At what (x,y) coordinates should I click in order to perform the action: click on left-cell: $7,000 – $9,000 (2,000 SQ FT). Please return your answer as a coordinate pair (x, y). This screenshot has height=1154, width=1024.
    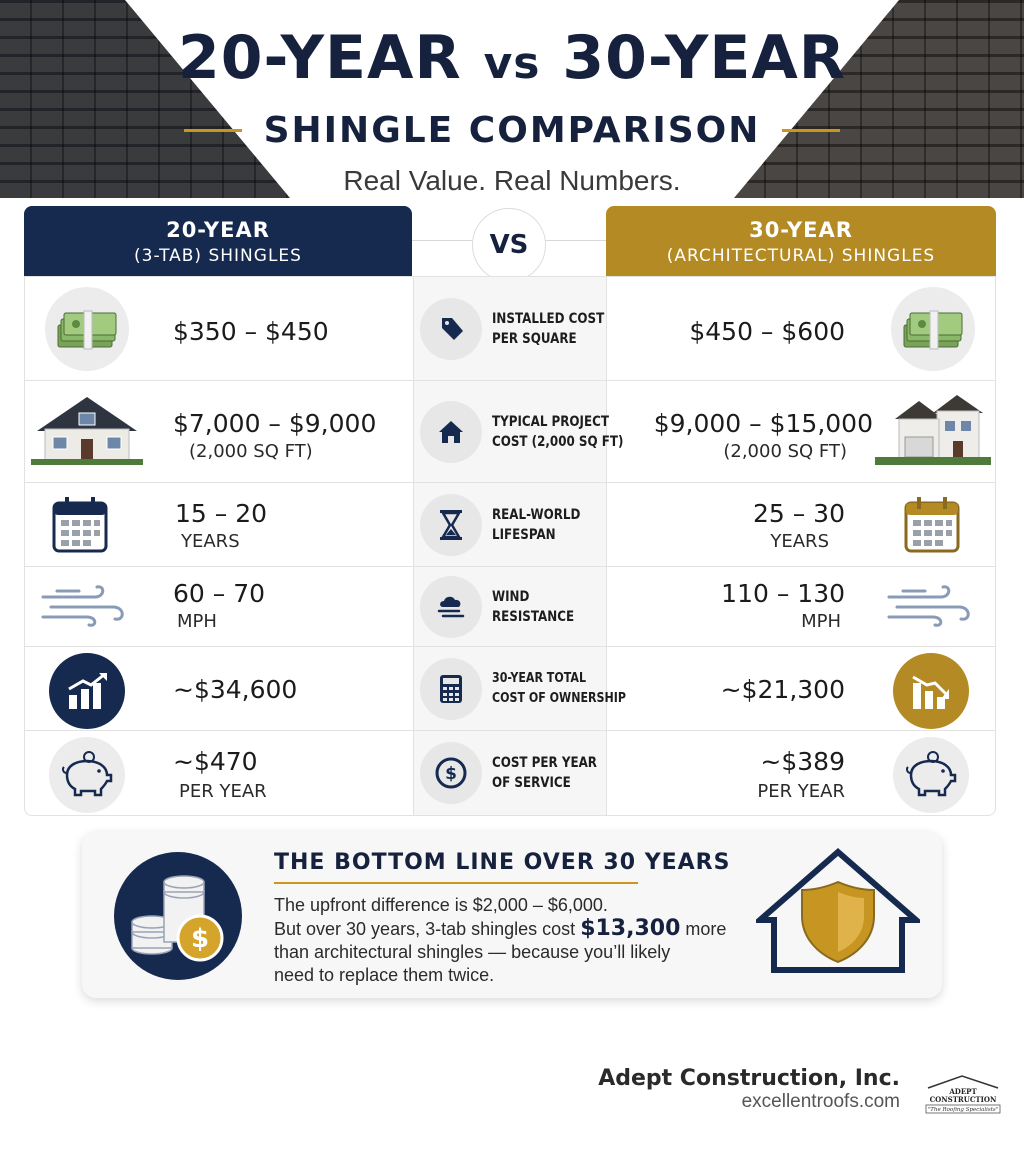
    Looking at the image, I should click on (219, 431).